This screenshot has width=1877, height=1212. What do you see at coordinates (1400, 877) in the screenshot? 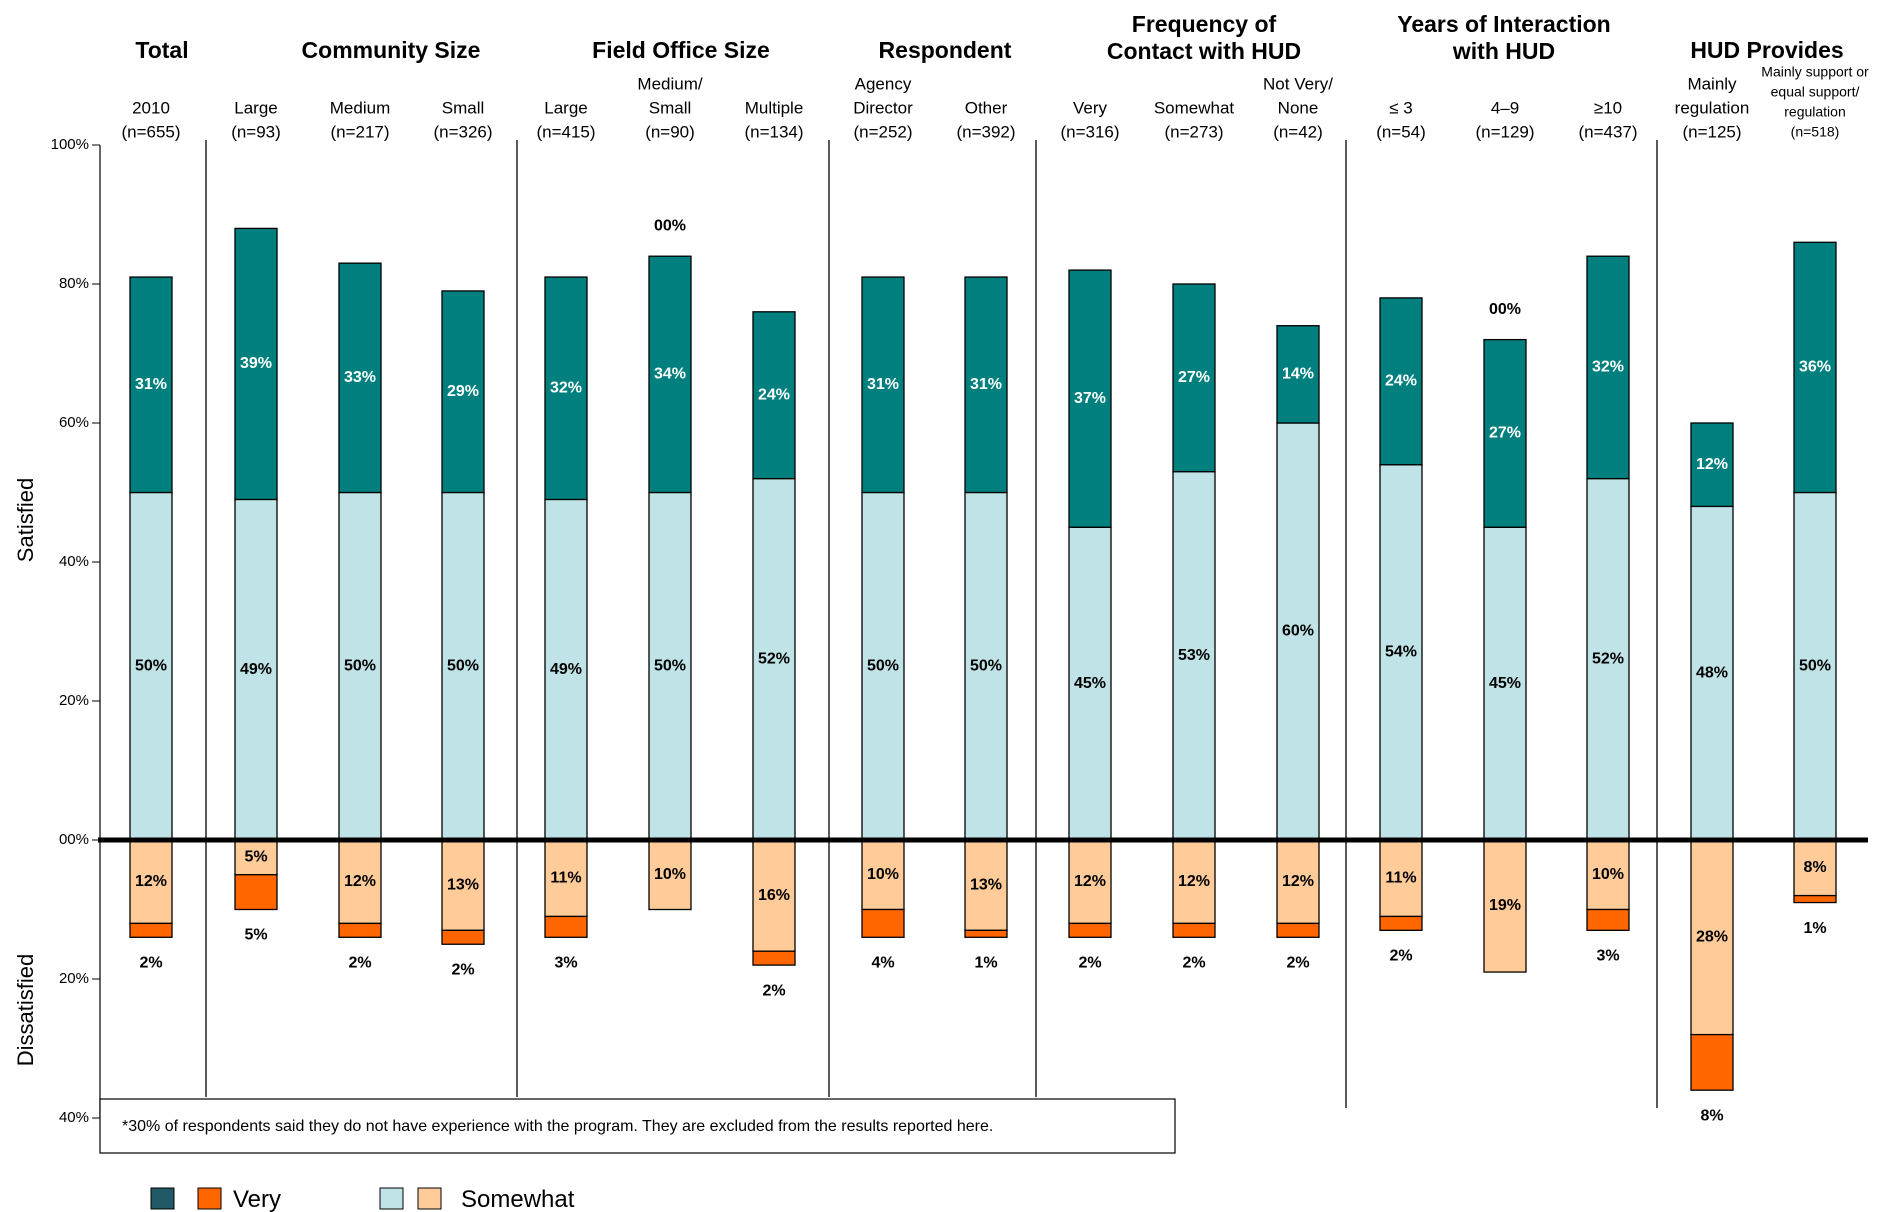
I see `label-somewhat-dissatisfied: 11%` at bounding box center [1400, 877].